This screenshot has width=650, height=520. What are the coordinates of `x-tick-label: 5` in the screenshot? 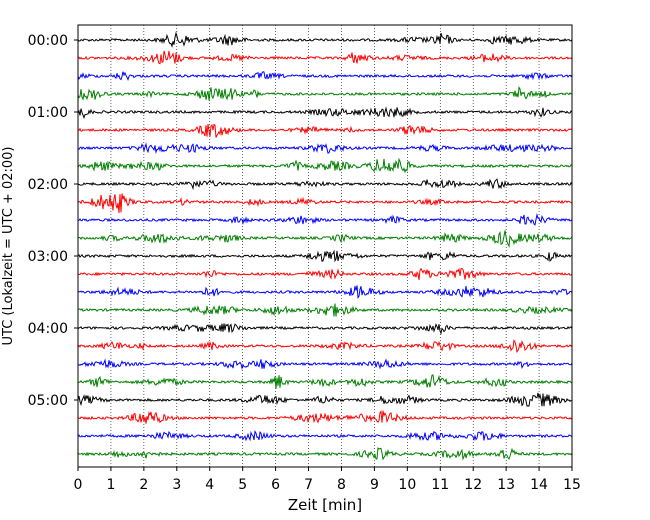 It's located at (242, 485).